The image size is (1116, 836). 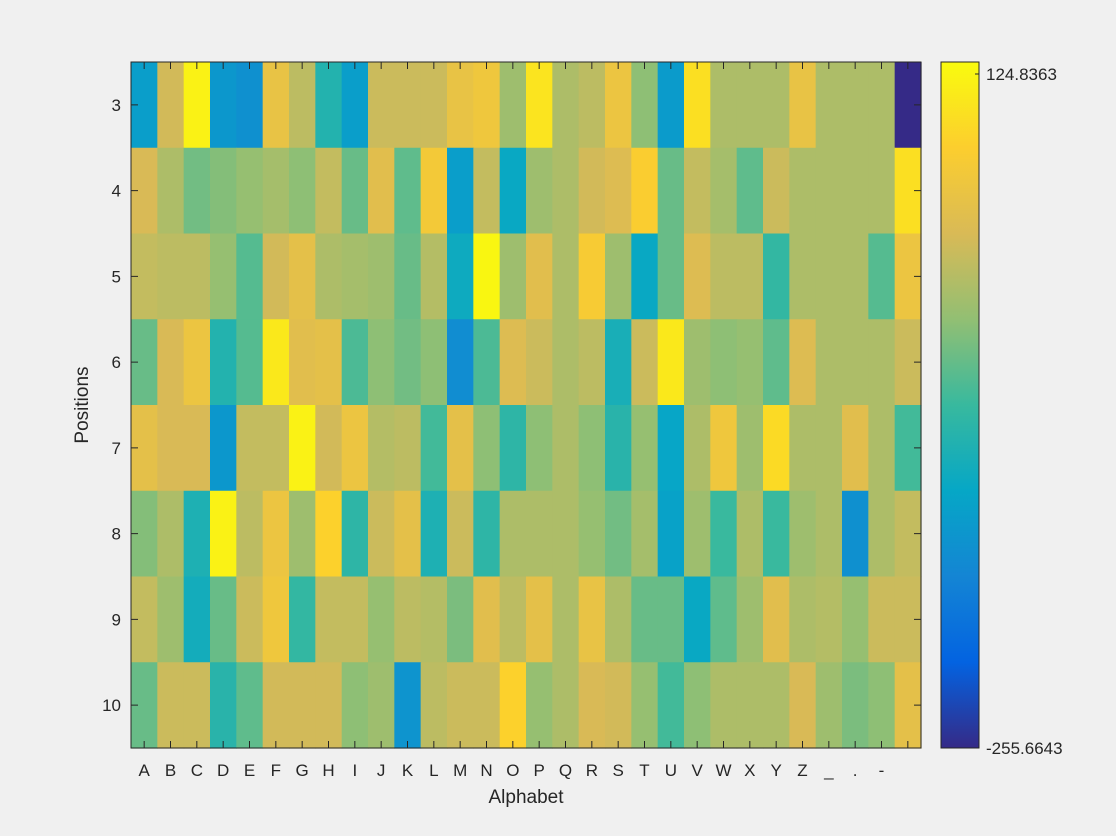 What do you see at coordinates (1024, 748) in the screenshot?
I see `colorbar-min-label: -255.6643` at bounding box center [1024, 748].